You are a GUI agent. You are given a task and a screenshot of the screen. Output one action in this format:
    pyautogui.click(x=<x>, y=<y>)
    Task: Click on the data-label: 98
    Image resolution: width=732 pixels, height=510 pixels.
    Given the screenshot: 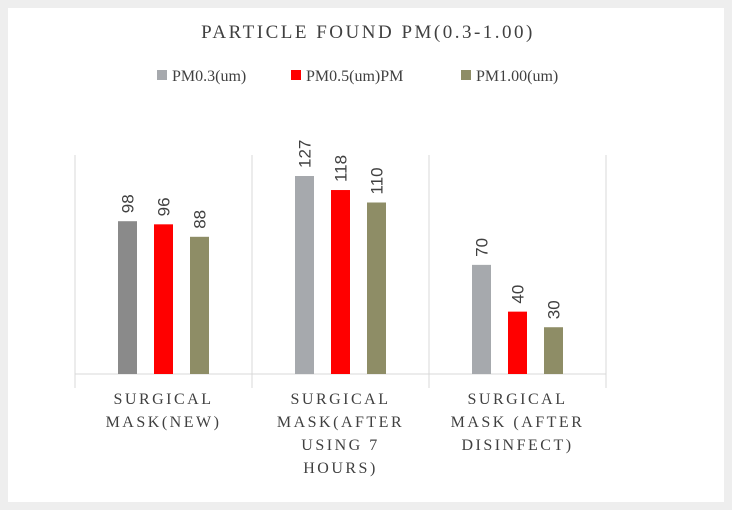 What is the action you would take?
    pyautogui.click(x=128, y=203)
    